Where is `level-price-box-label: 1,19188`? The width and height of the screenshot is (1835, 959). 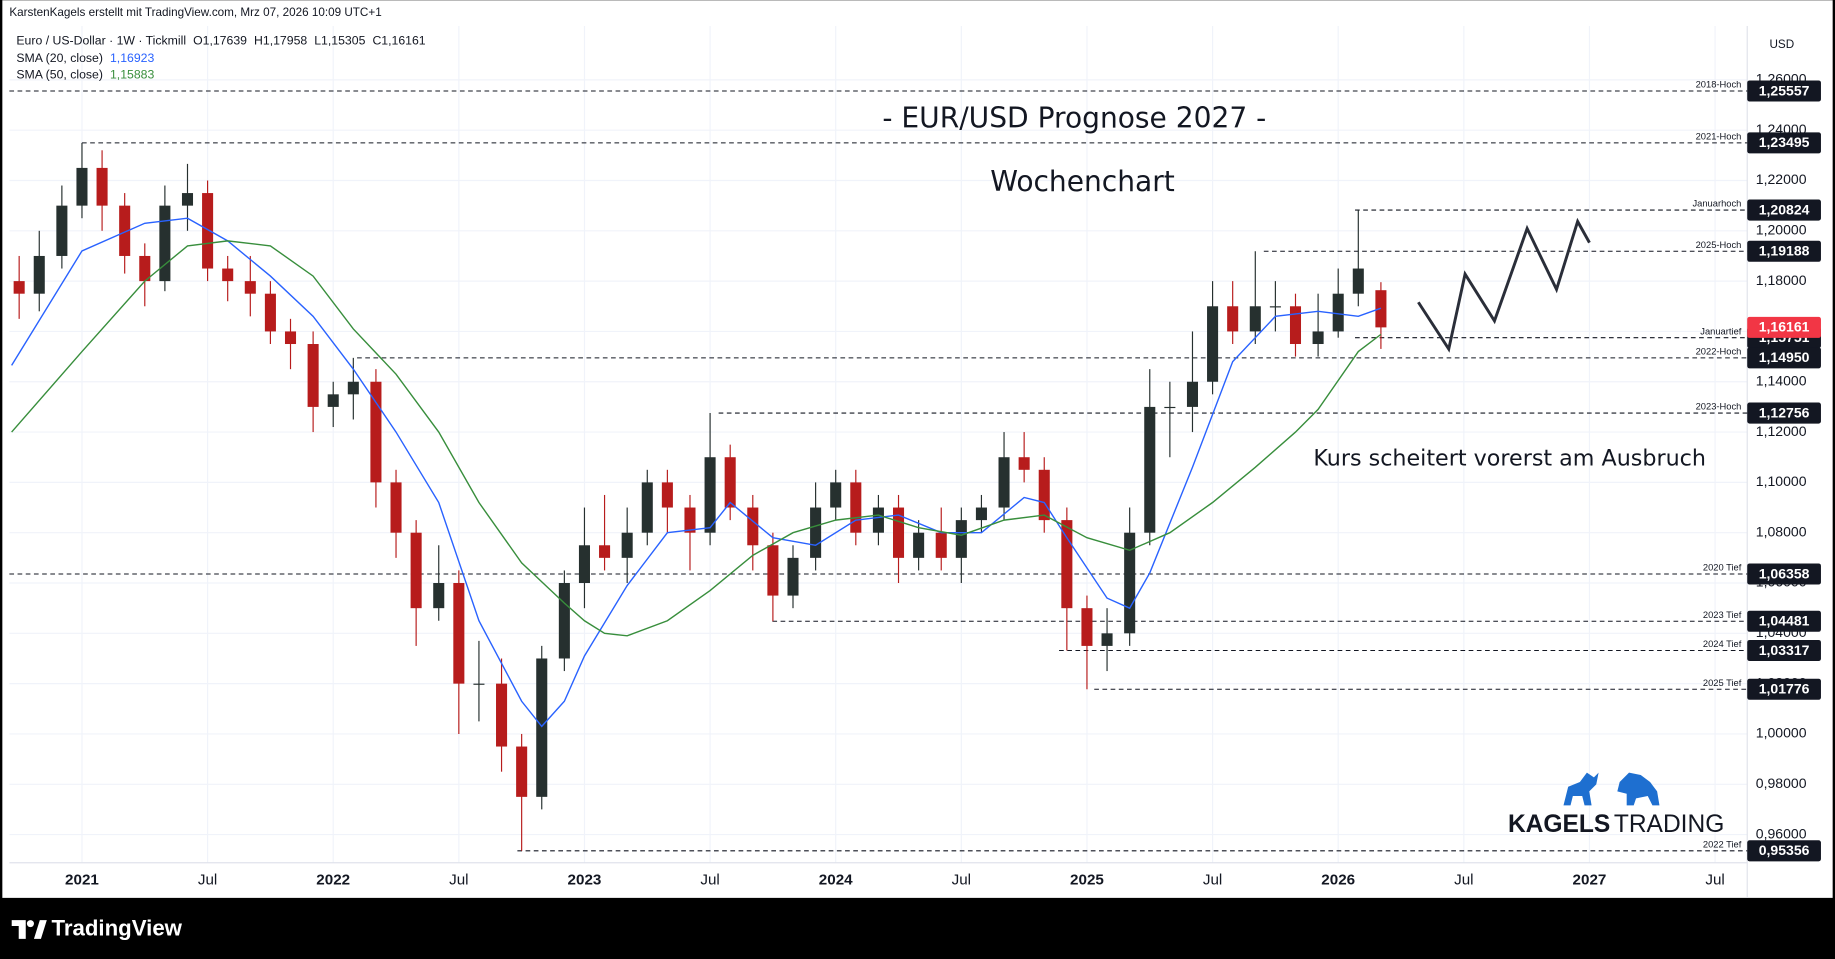 level-price-box-label: 1,19188 is located at coordinates (1784, 251).